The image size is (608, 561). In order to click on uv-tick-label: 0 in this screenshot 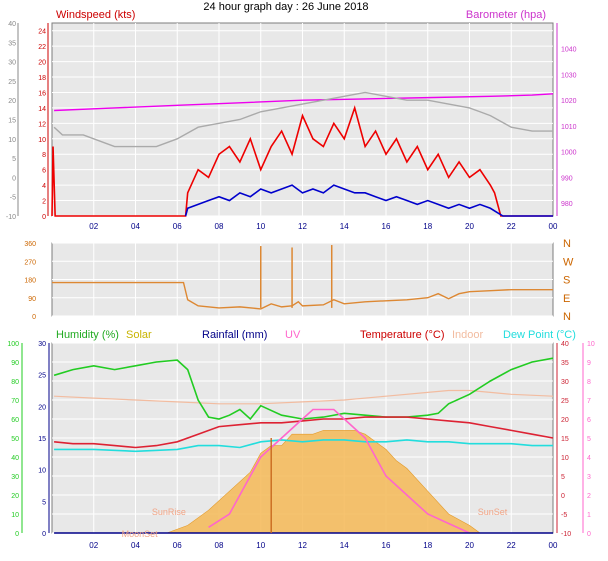, I will do `click(589, 534)`.